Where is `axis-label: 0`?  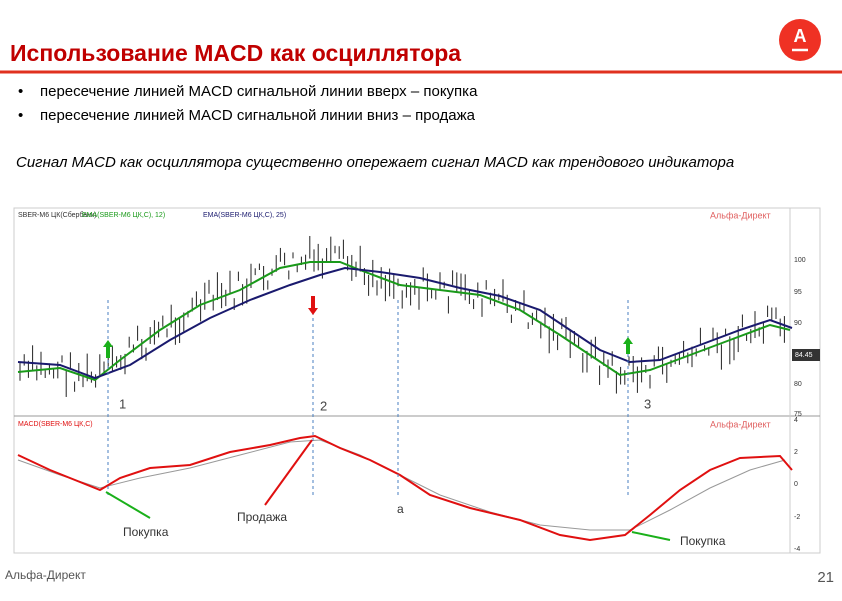
axis-label: 0 is located at coordinates (796, 484).